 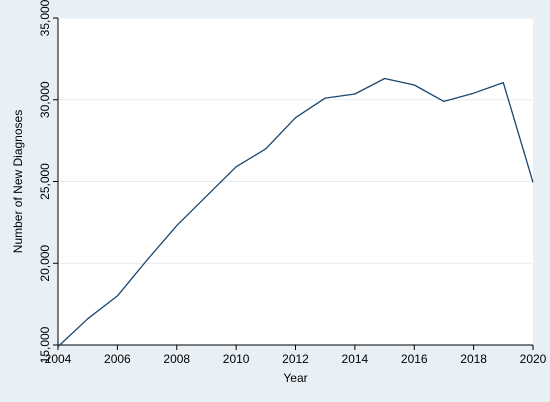 I want to click on y-tick-label-3: 30,000, so click(x=45, y=99).